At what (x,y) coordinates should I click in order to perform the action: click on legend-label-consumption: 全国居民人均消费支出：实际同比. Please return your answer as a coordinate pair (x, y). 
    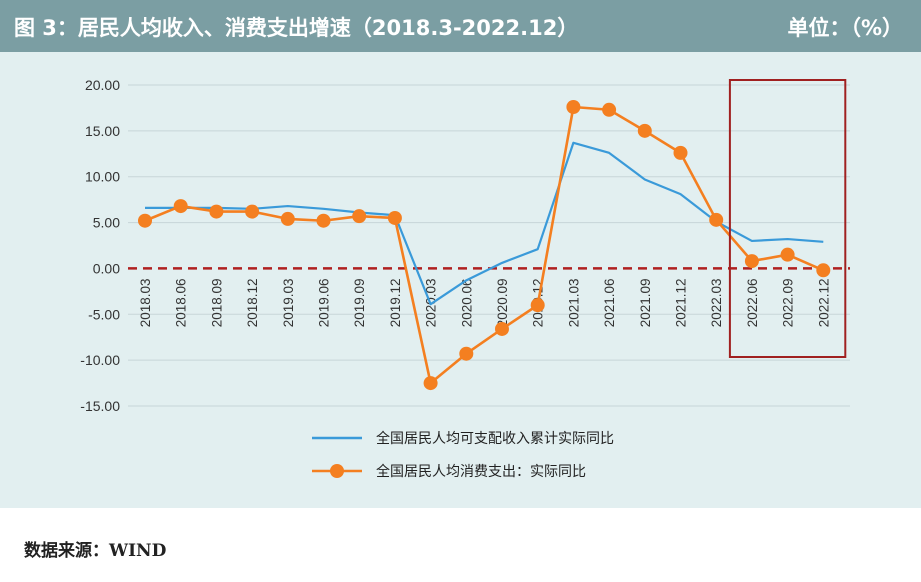
    Looking at the image, I should click on (481, 471).